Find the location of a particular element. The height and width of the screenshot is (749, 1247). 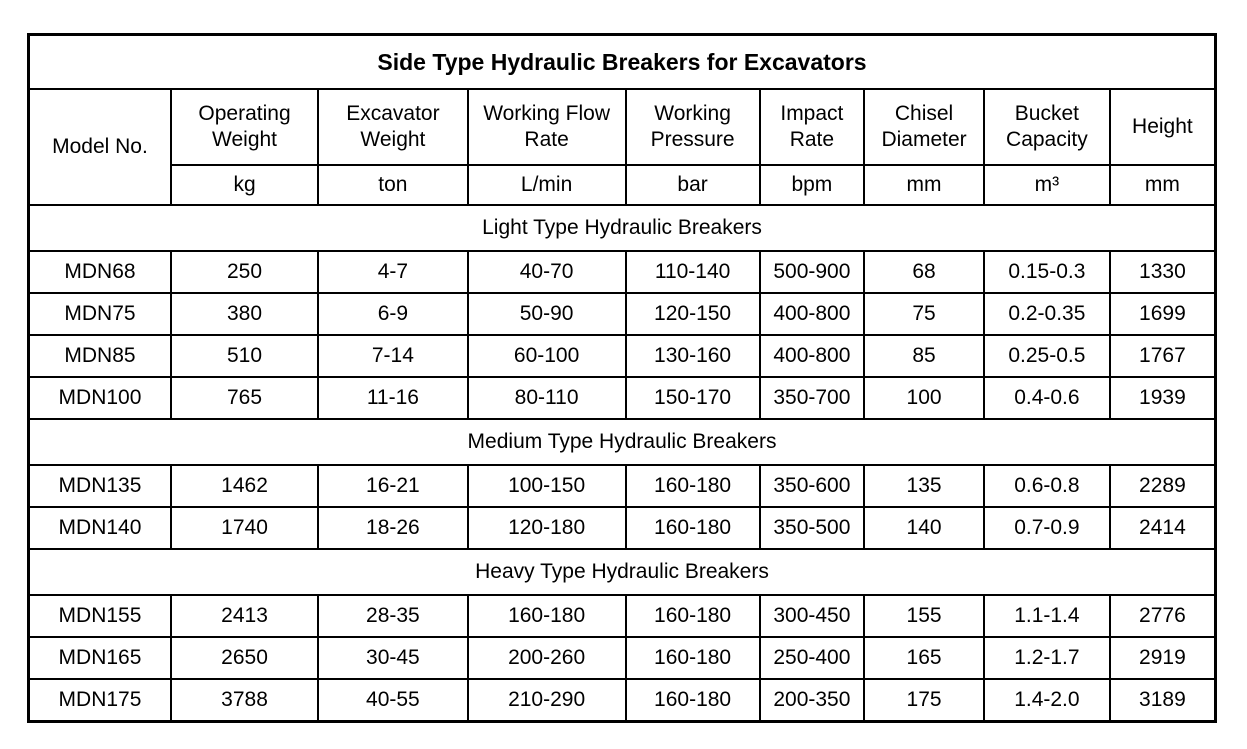

spec-value-cell: 68 is located at coordinates (924, 272).